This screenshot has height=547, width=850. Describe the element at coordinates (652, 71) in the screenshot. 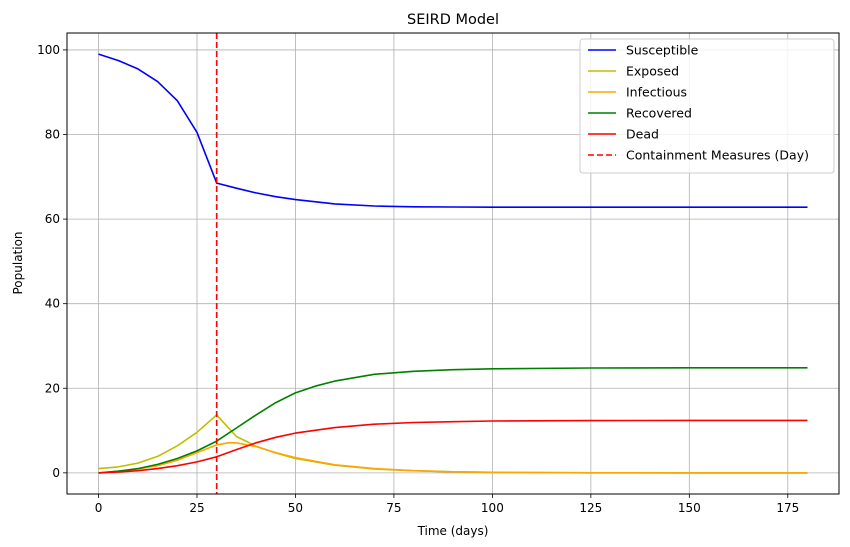

I see `legend-label-exposed: Exposed` at that location.